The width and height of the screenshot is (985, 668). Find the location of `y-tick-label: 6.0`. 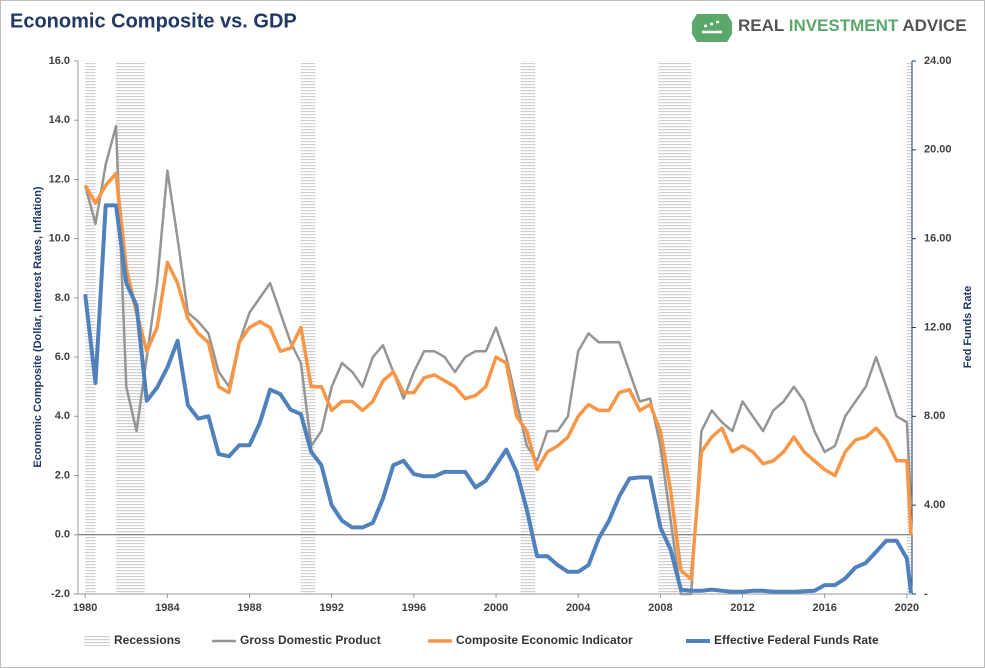

y-tick-label: 6.0 is located at coordinates (62, 357).